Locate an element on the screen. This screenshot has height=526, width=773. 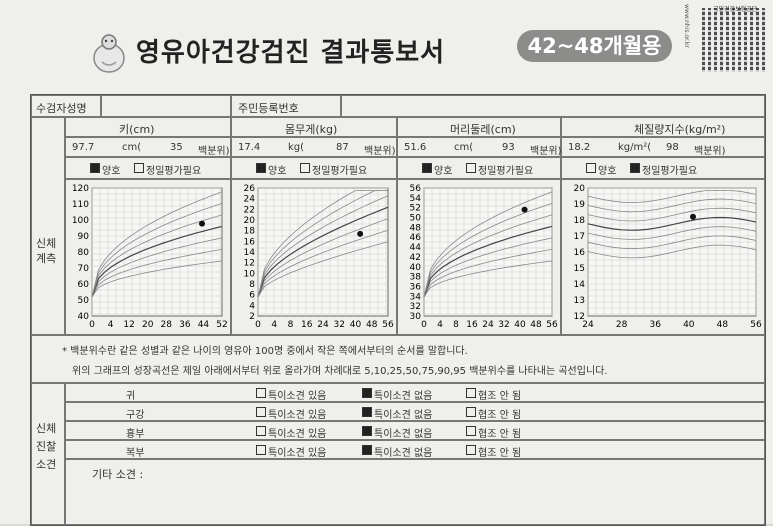
y-tick-label: 50 is located at coordinates (416, 219).